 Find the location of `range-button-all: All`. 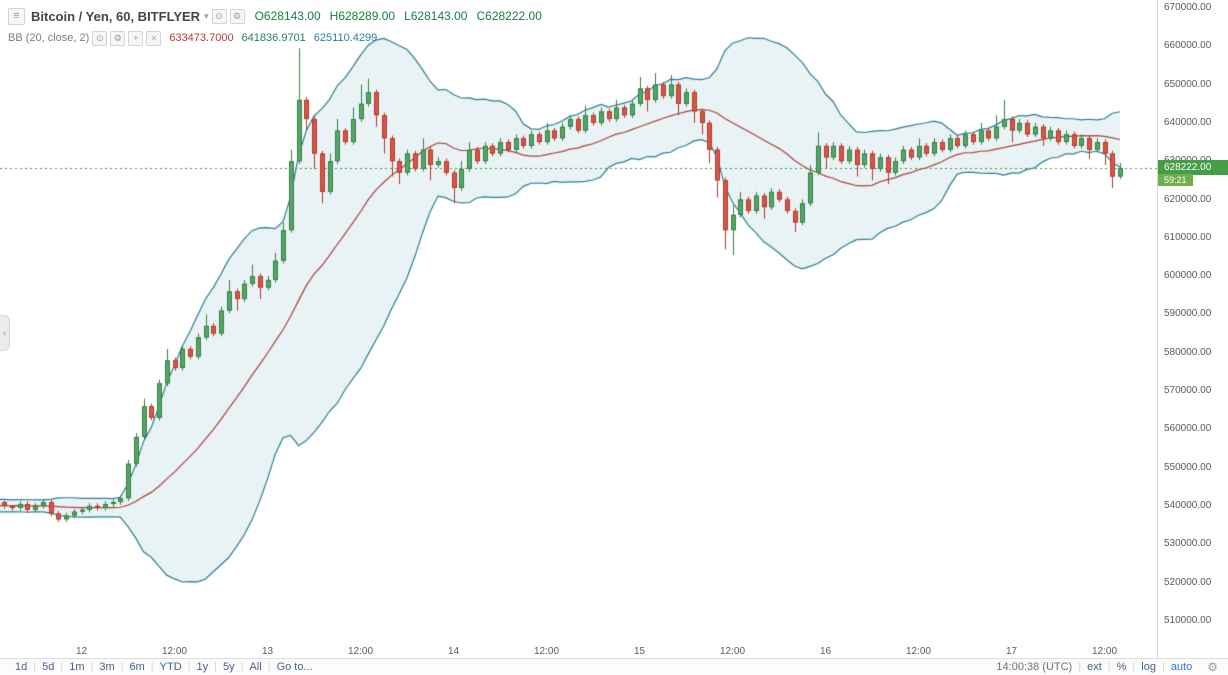

range-button-all: All is located at coordinates (255, 667).